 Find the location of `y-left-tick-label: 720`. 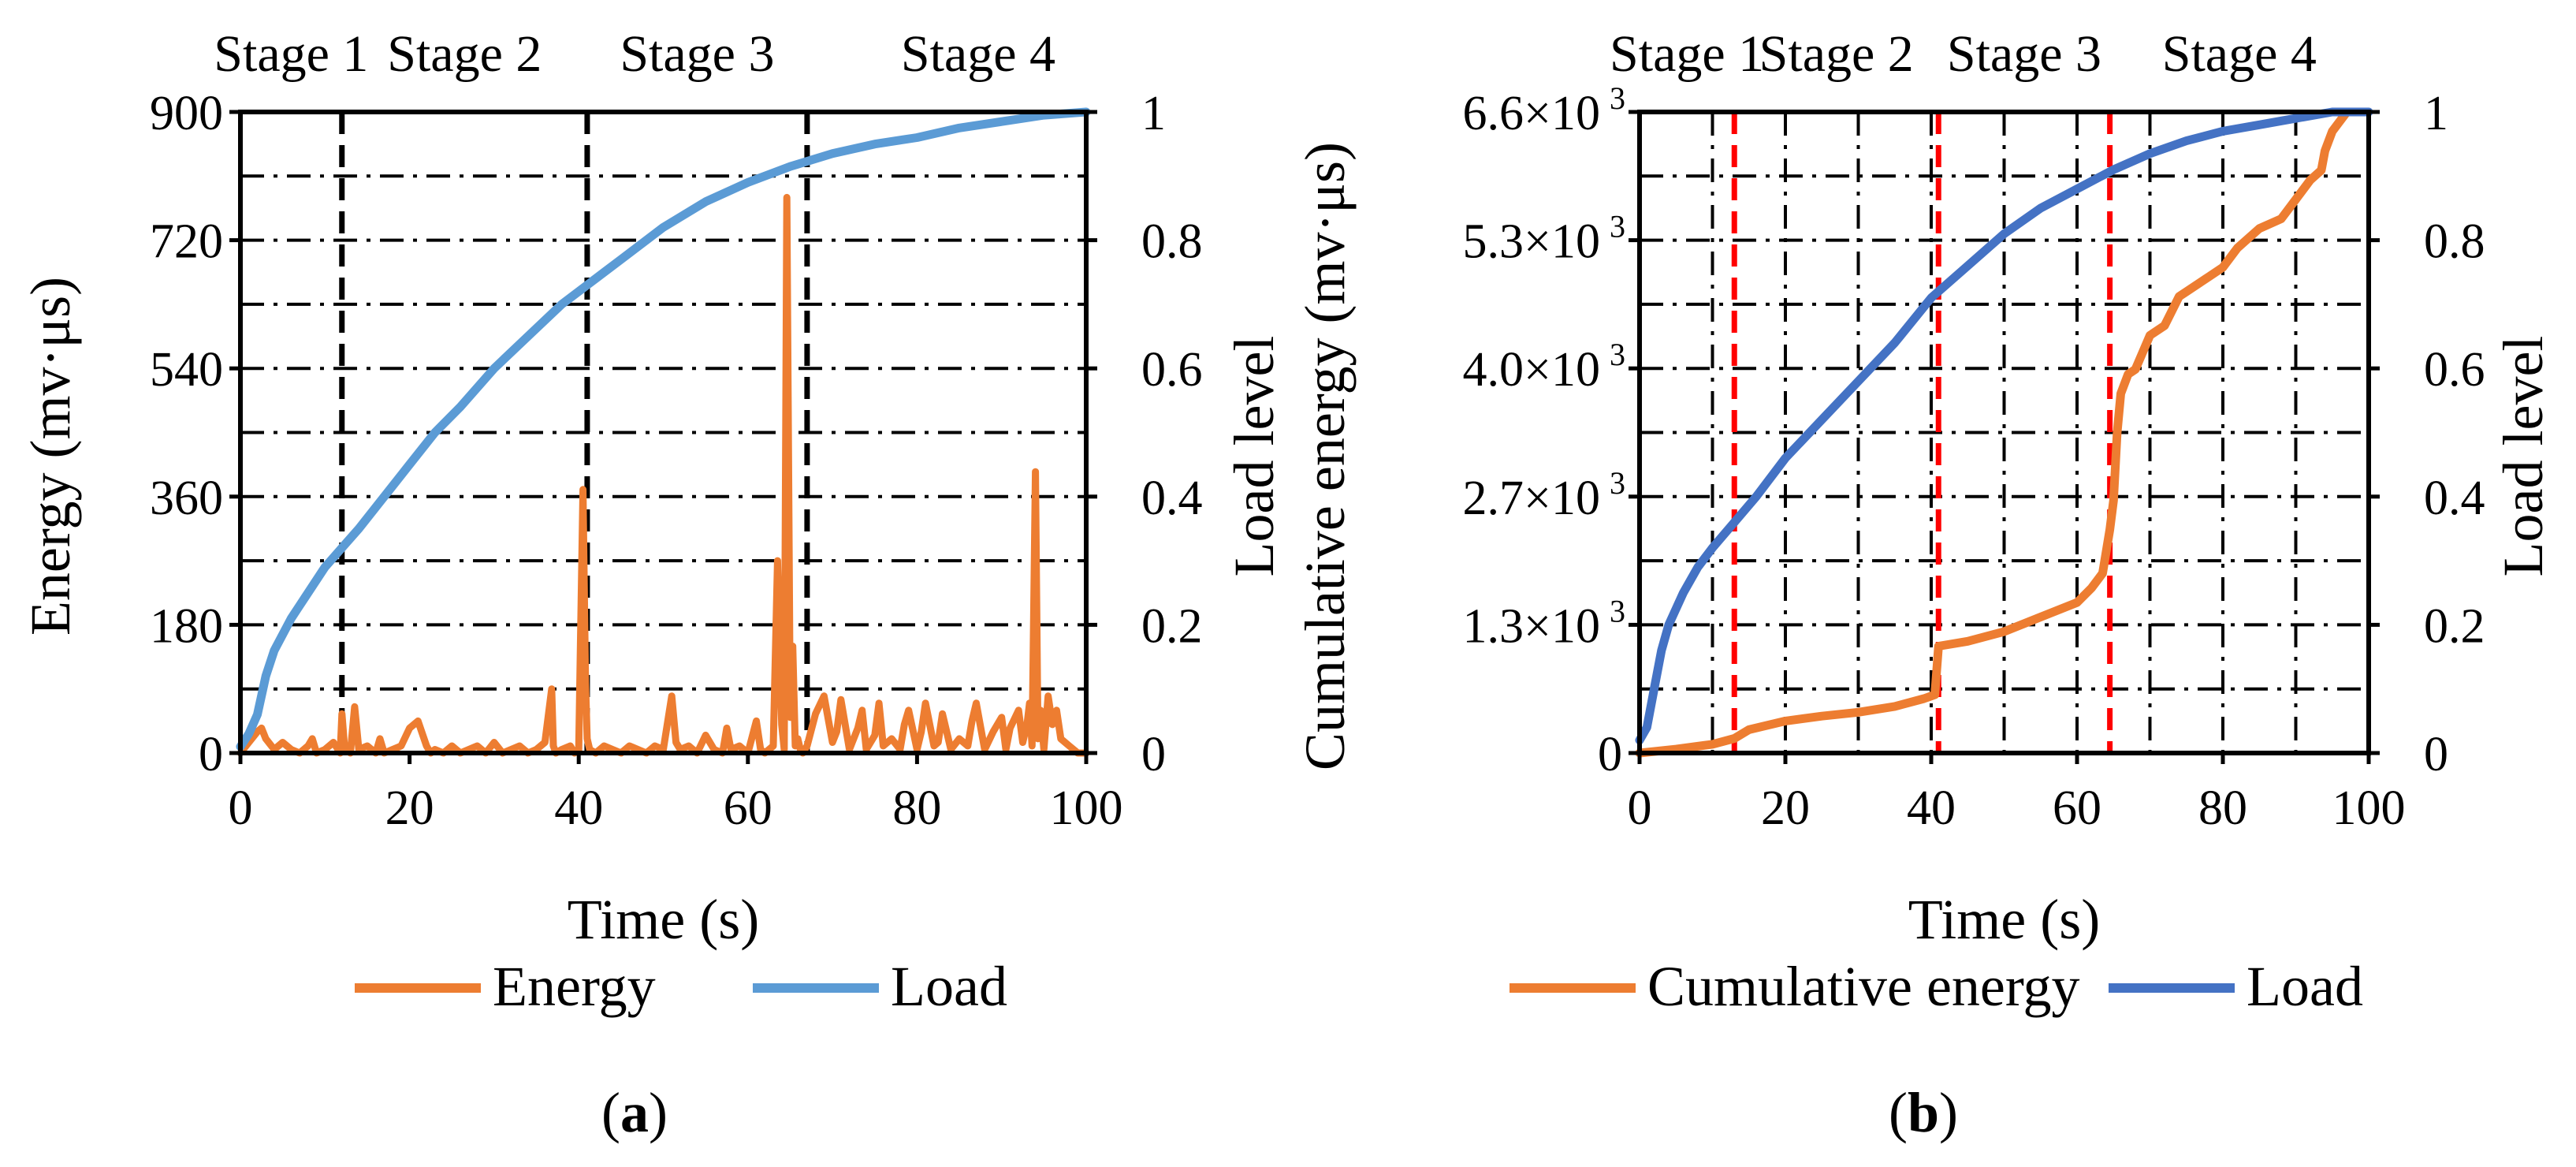

y-left-tick-label: 720 is located at coordinates (186, 242).